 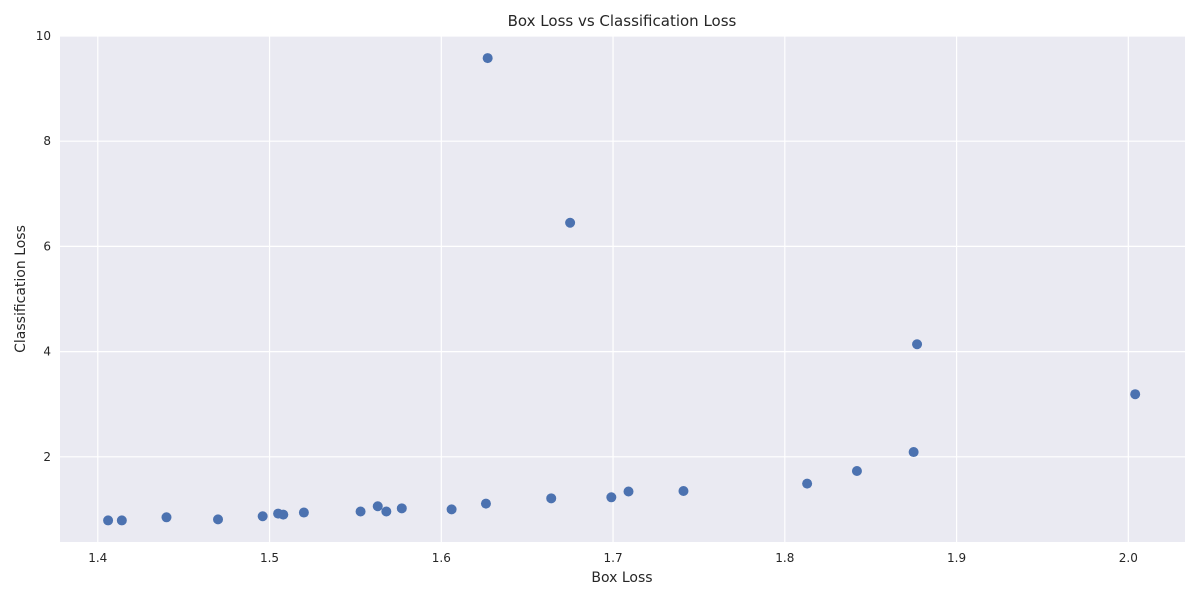 I want to click on y-tick-labels: 2 4 6 8 10, so click(x=43, y=246).